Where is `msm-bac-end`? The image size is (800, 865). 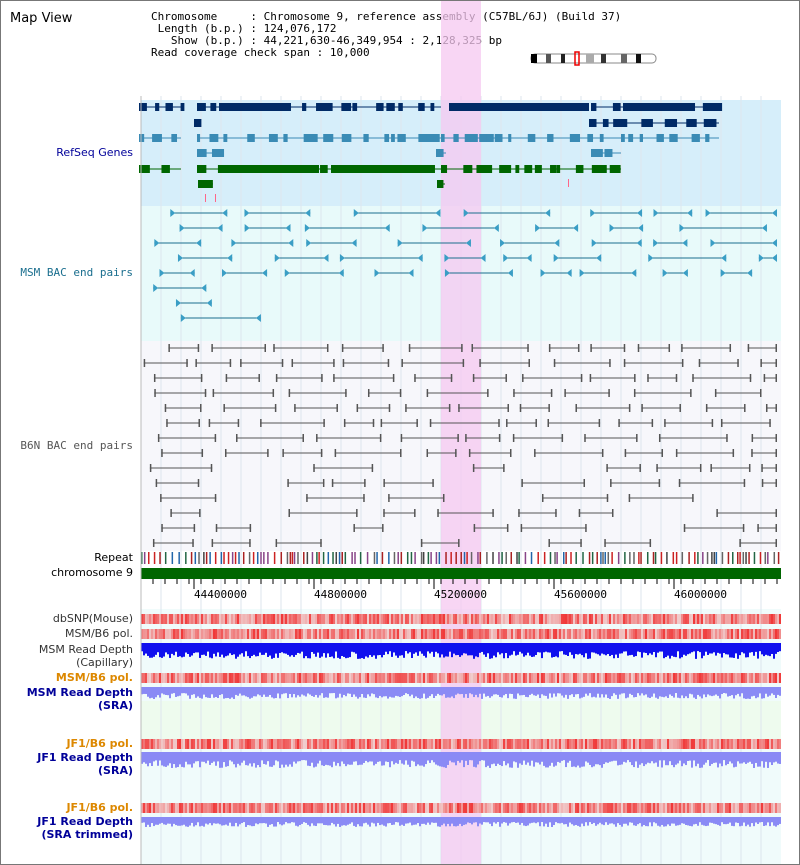 msm-bac-end is located at coordinates (157, 243).